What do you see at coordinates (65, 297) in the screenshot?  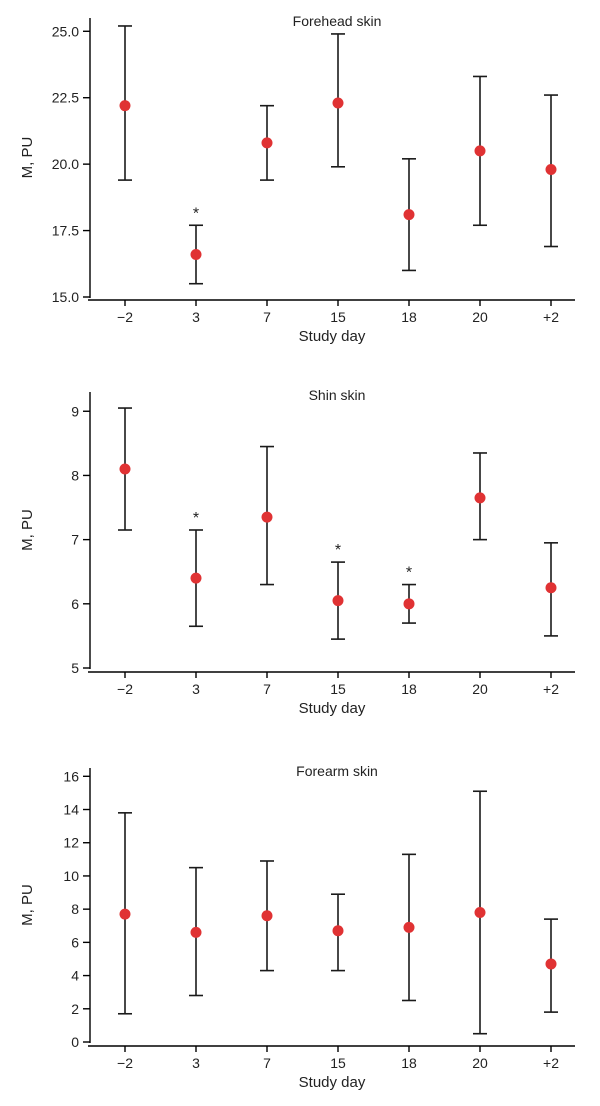 I see `y-tick-label: 15.0` at bounding box center [65, 297].